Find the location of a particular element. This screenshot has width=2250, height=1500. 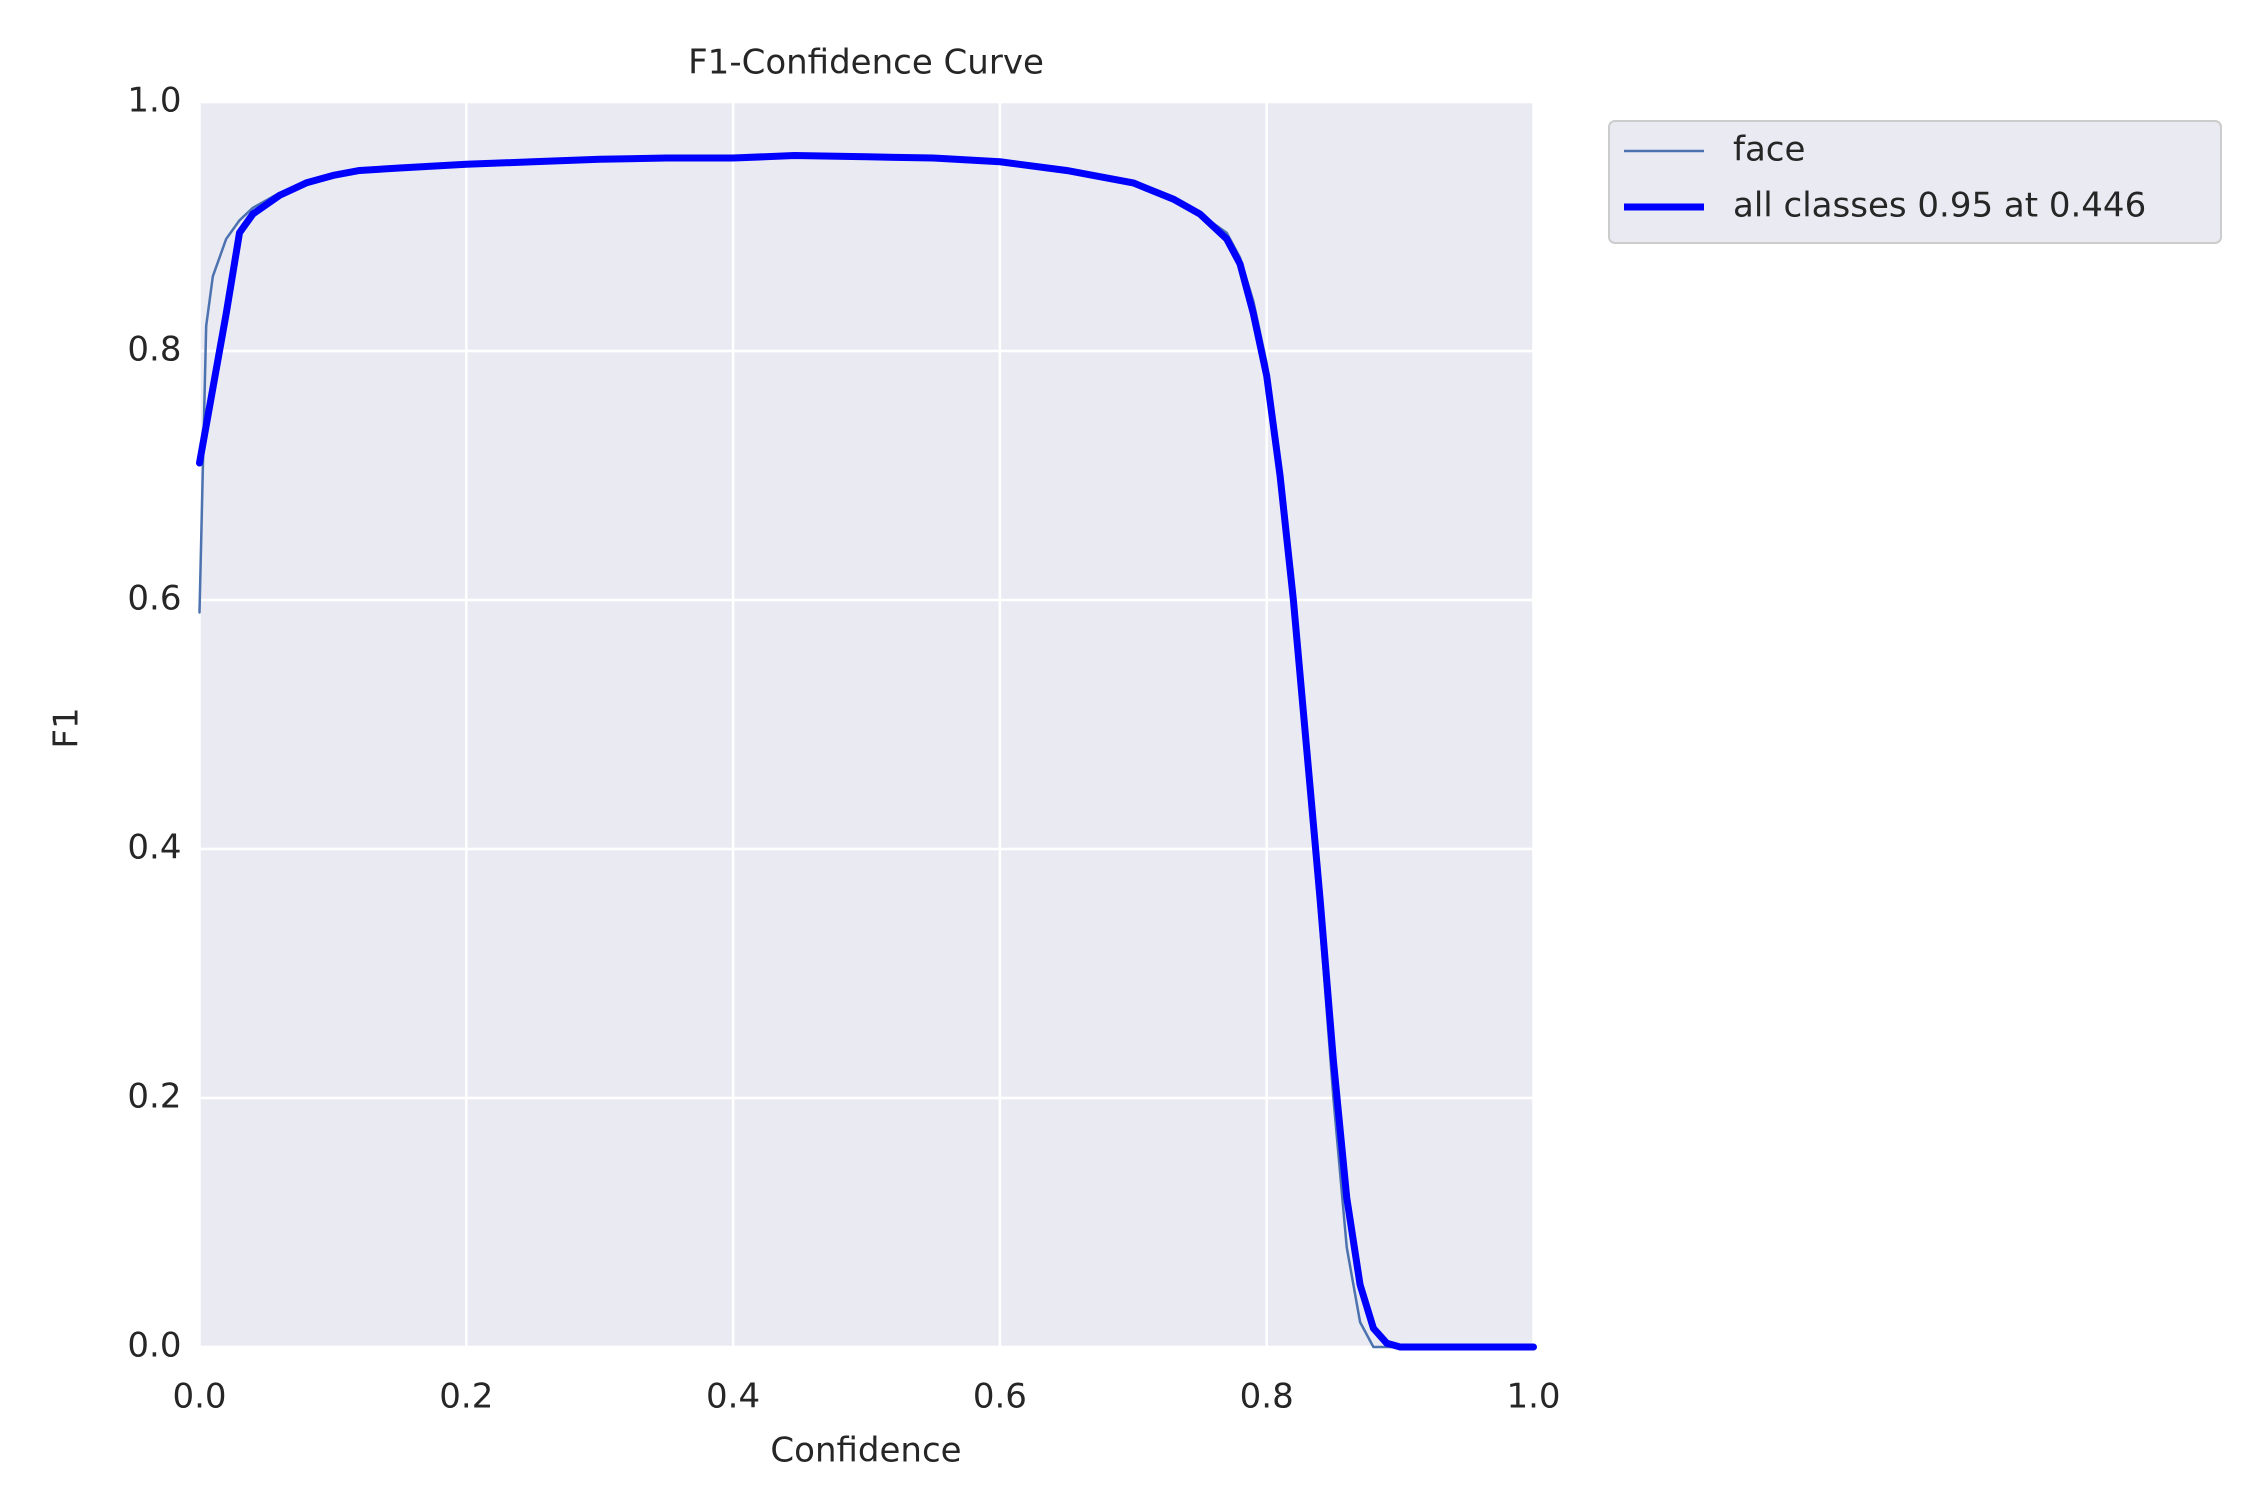

y-axis-label: F1 is located at coordinates (67, 727).